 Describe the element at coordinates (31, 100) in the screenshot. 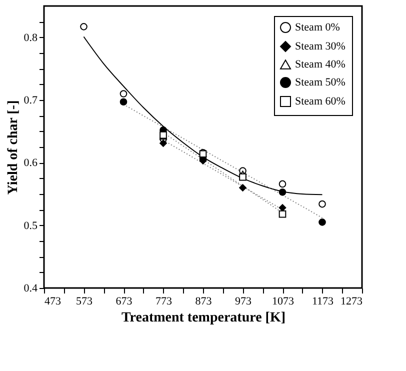

I see `y-tick-label: 0.7` at that location.